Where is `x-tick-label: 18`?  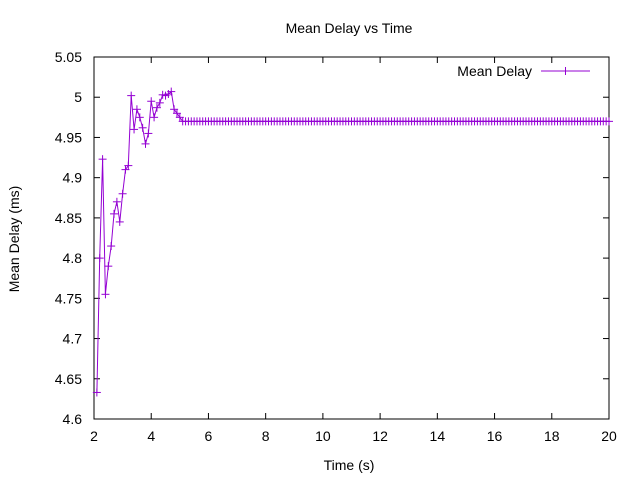 x-tick-label: 18 is located at coordinates (552, 436).